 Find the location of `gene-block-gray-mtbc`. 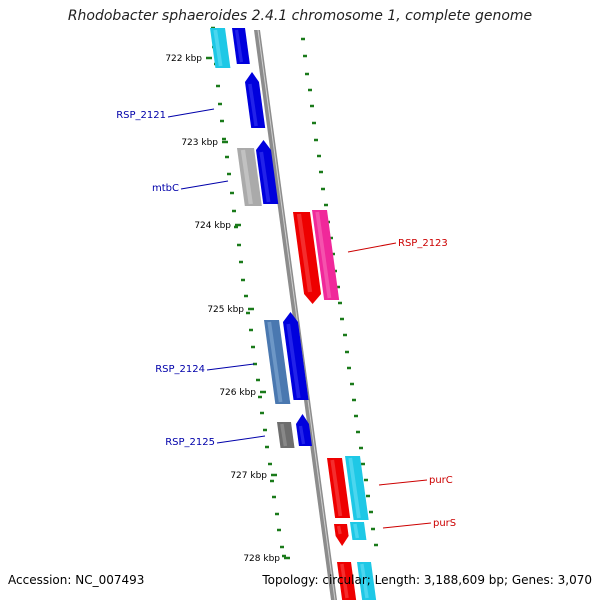

gene-block-gray-mtbc is located at coordinates (249, 177).